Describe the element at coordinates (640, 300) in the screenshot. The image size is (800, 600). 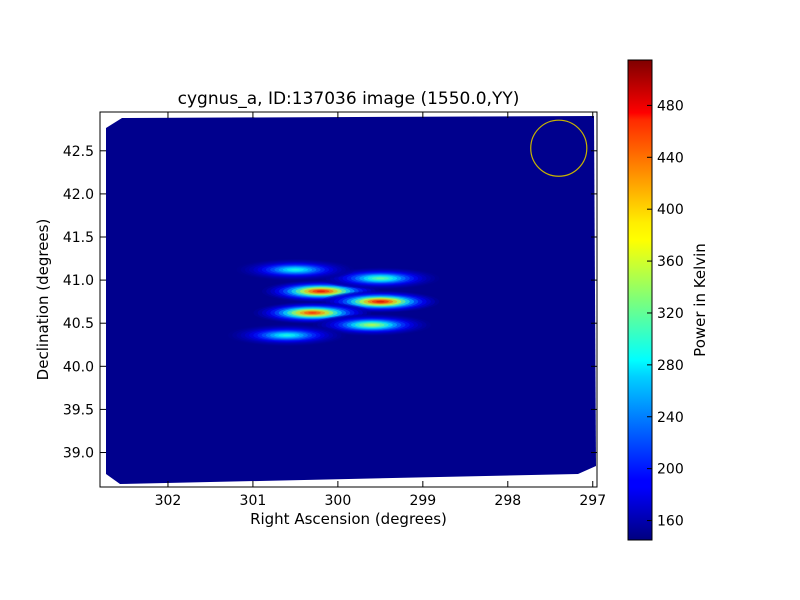
I see `colorbar` at that location.